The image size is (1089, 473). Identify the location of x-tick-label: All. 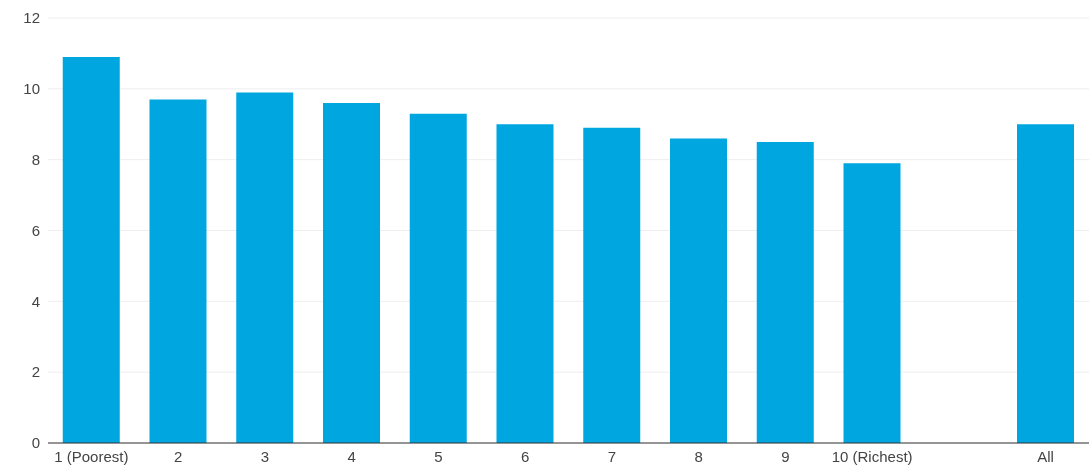
(1045, 456).